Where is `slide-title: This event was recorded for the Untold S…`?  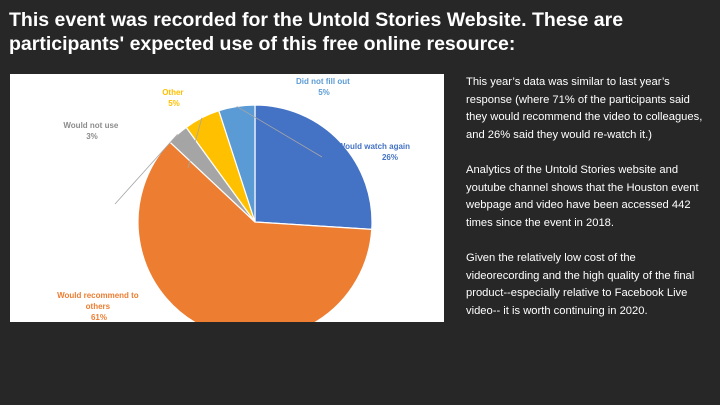
slide-title: This event was recorded for the Untold S… is located at coordinates (359, 32).